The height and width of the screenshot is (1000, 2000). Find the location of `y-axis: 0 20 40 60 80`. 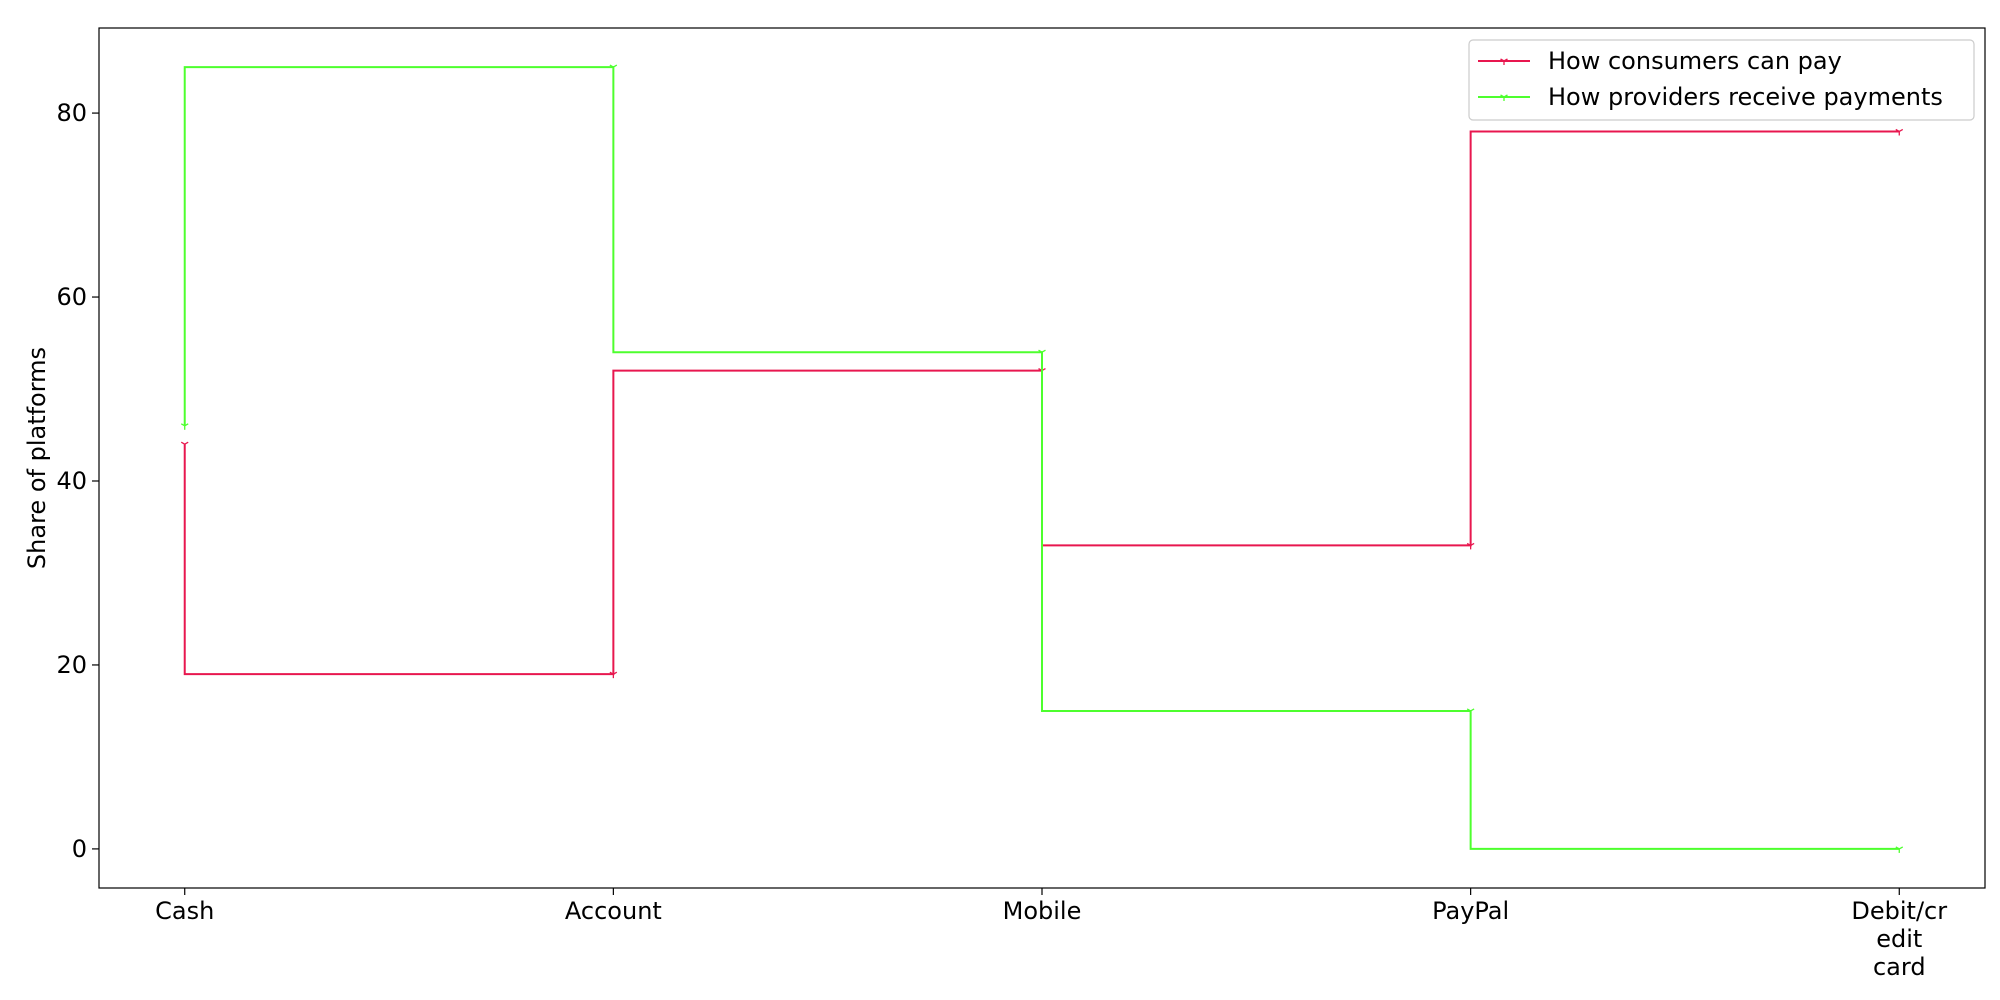

y-axis: 0 20 40 60 80 is located at coordinates (77, 481).